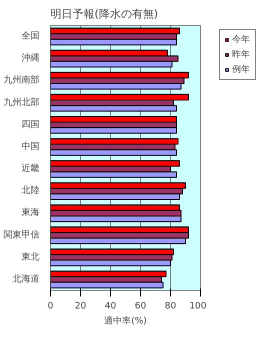 The width and height of the screenshot is (270, 363). Describe the element at coordinates (125, 321) in the screenshot. I see `x-axis-title: 適中率(%)` at that location.